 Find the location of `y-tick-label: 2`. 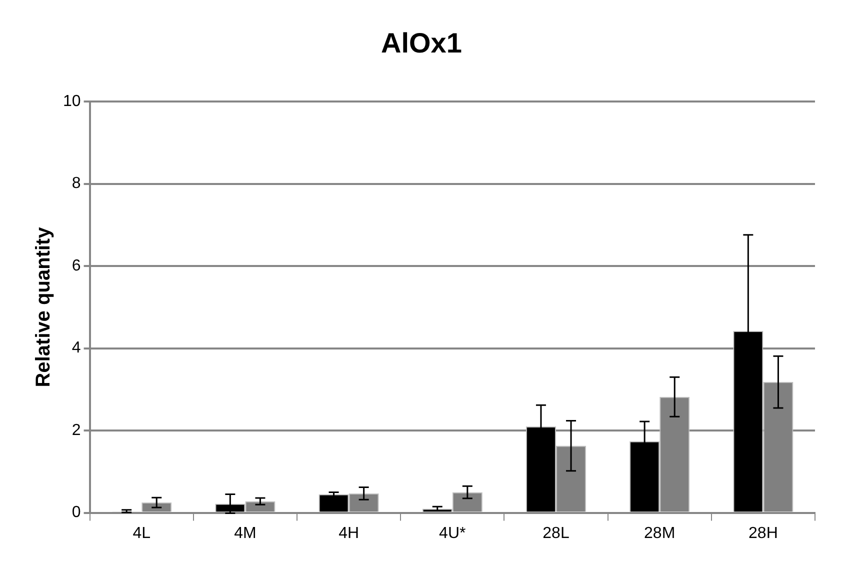

y-tick-label: 2 is located at coordinates (76, 430).